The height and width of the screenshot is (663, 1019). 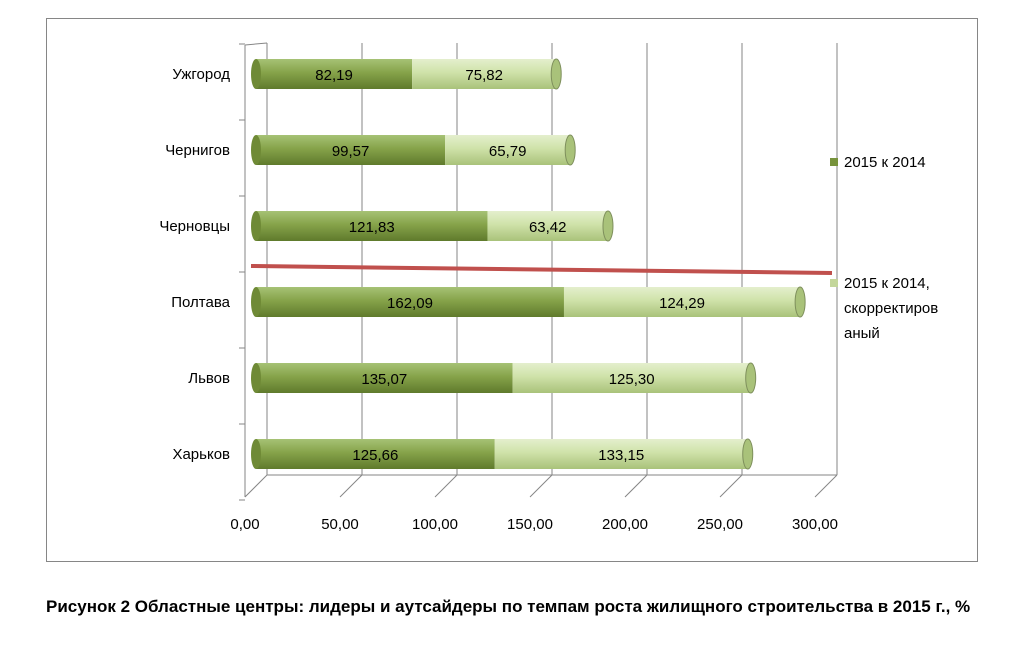 I want to click on data-label-series2: 124,29, so click(x=682, y=303).